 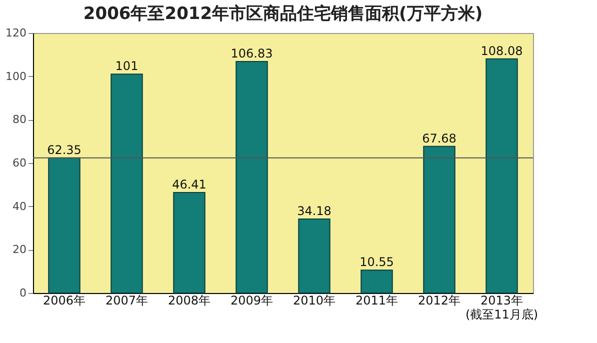 I want to click on y-tick-label: 20, so click(x=19, y=249).